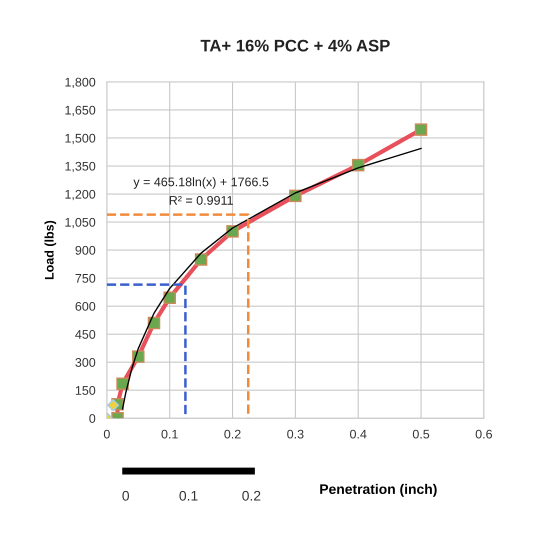 This screenshot has height=539, width=548. I want to click on x-tick-label: 0.2, so click(232, 434).